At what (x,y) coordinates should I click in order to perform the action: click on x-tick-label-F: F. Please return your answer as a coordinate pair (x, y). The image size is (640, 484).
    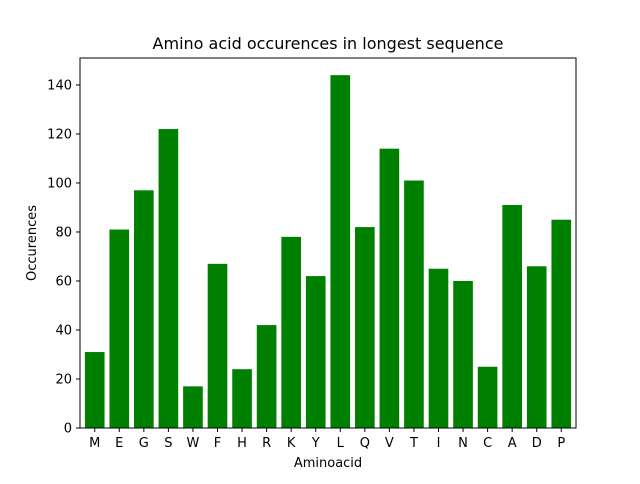
    Looking at the image, I should click on (217, 443).